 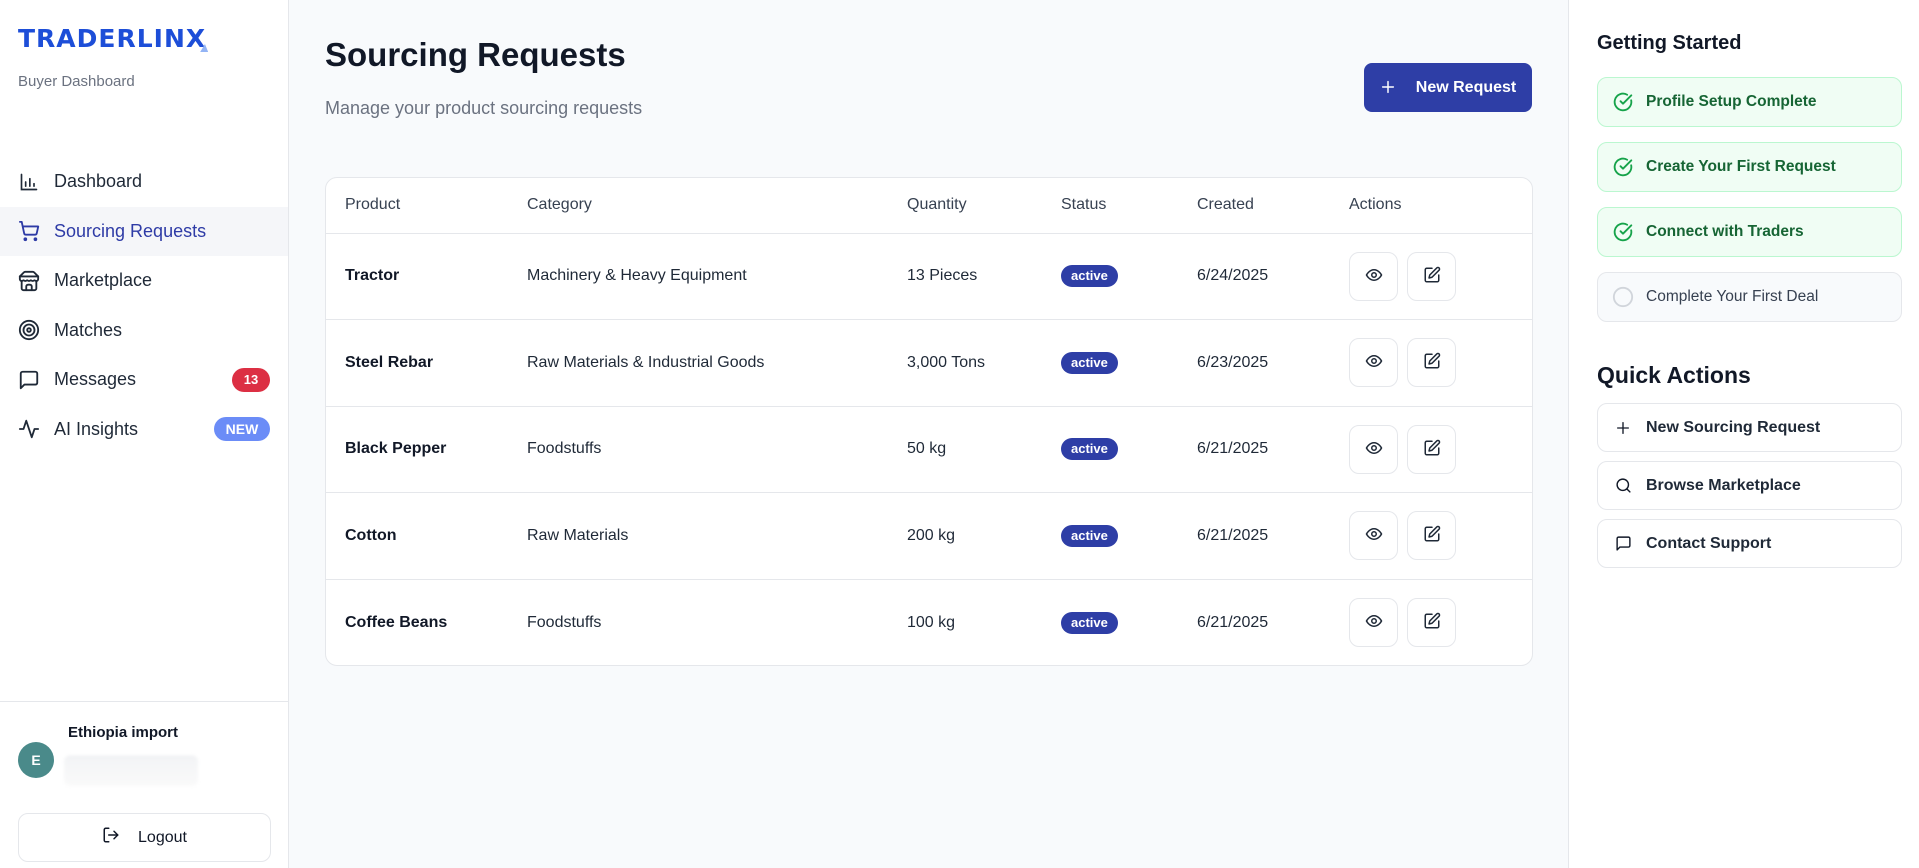 What do you see at coordinates (144, 231) in the screenshot?
I see `sidebar-item-sourcing-requests: Sourcing Requests` at bounding box center [144, 231].